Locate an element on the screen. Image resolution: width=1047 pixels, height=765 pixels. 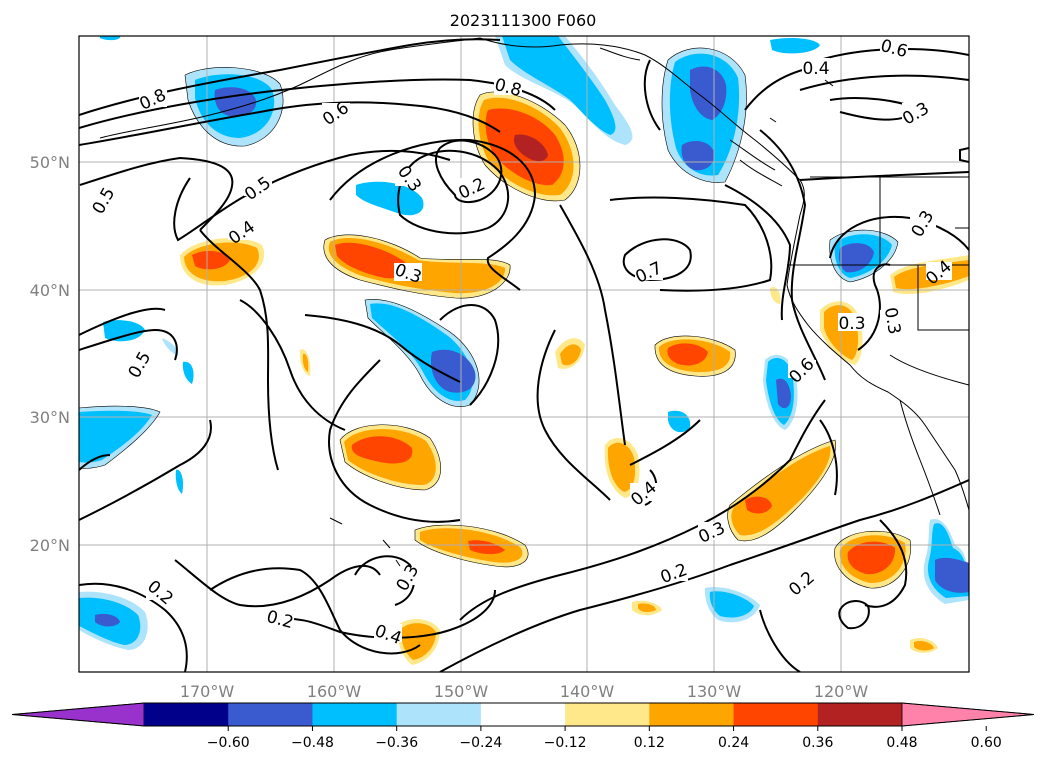
lon-label: 120°W is located at coordinates (841, 691).